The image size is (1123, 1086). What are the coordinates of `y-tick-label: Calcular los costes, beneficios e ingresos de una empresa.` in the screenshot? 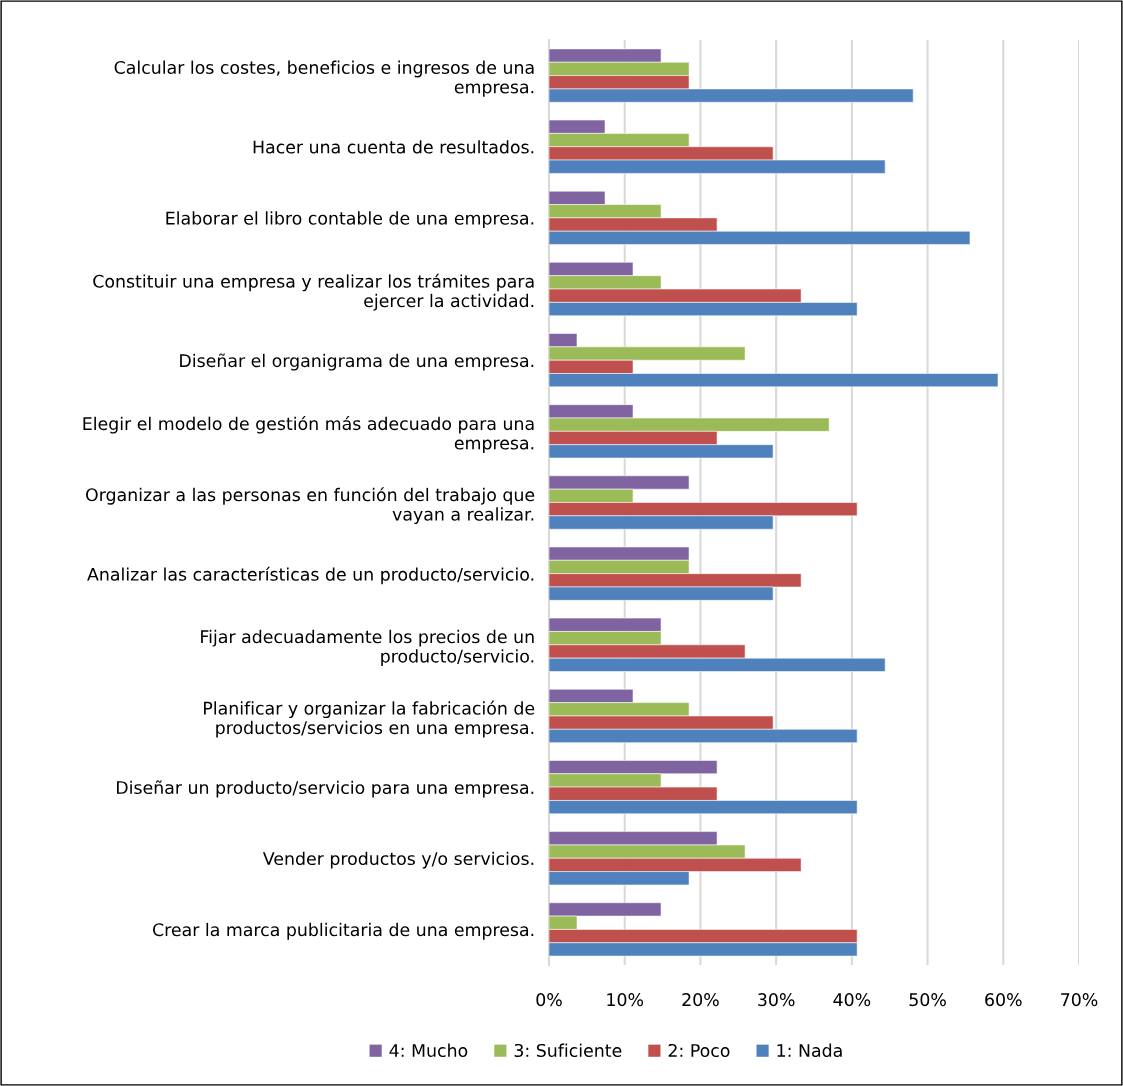 It's located at (324, 78).